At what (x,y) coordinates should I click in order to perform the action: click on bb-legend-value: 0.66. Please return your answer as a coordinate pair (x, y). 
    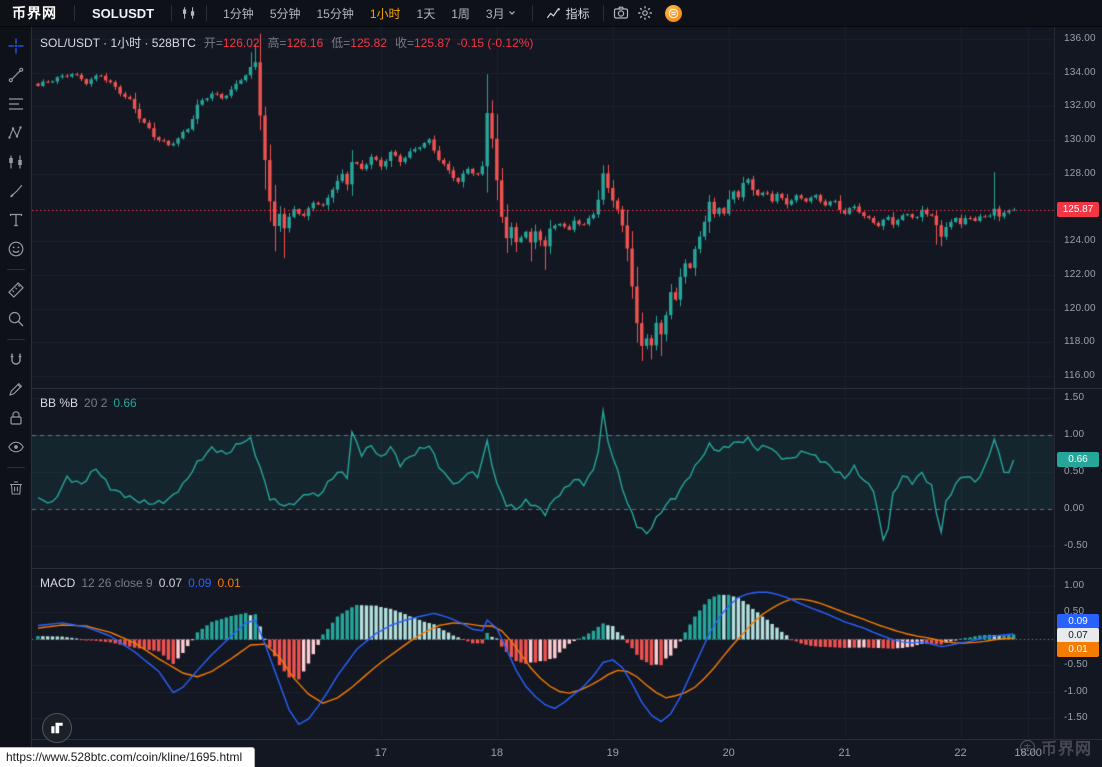
    Looking at the image, I should click on (125, 403).